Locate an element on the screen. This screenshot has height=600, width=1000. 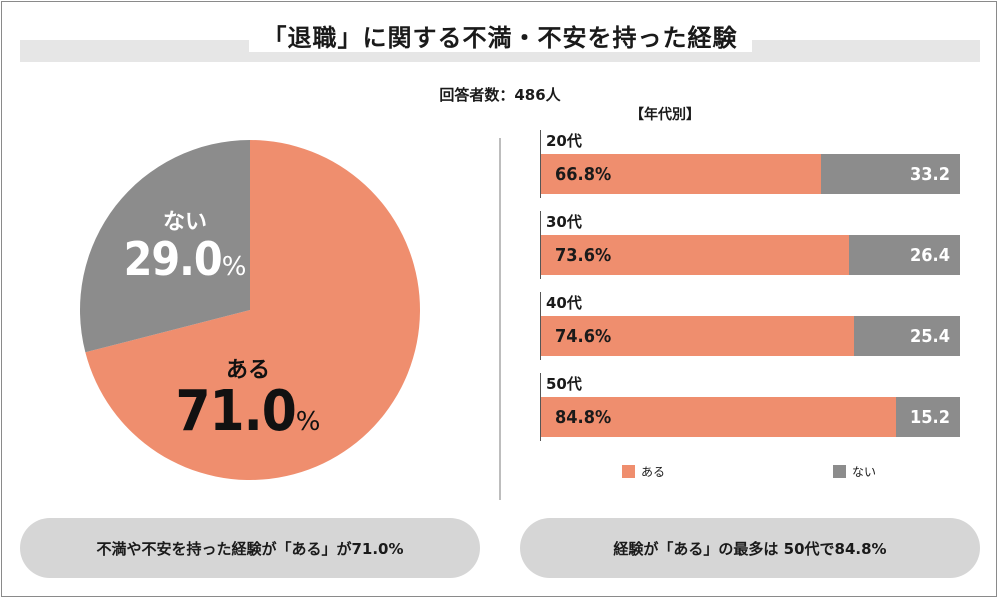
pie-slice-nai is located at coordinates (164, 246).